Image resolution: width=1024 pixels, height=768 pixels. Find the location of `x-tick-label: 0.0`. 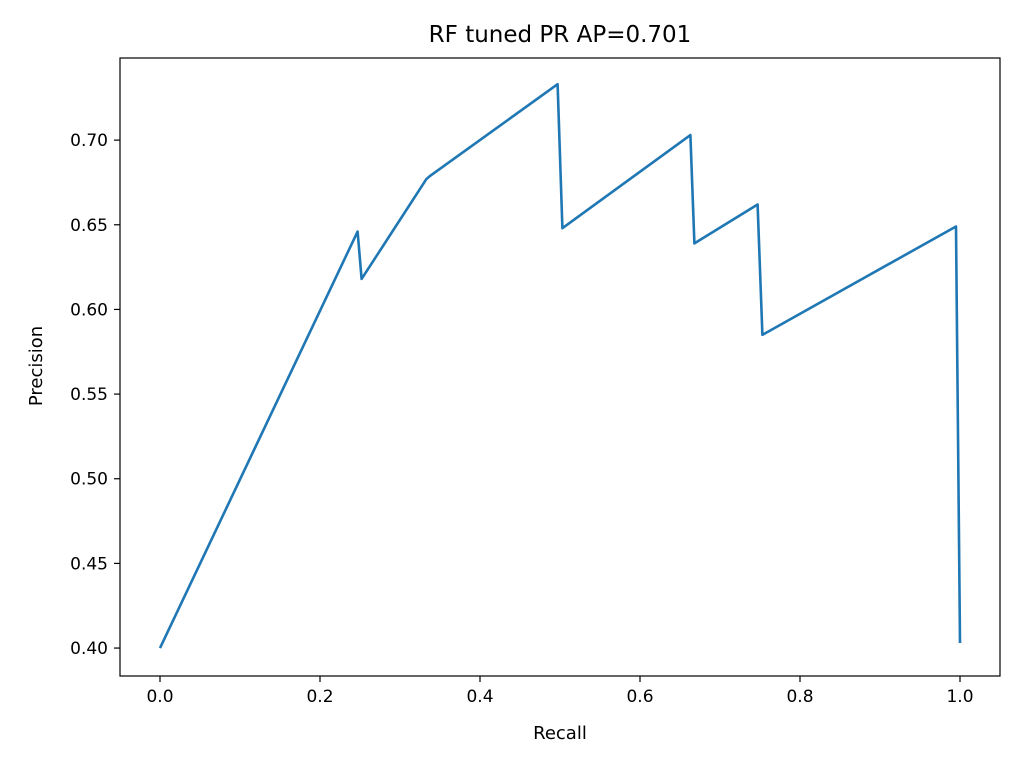

x-tick-label: 0.0 is located at coordinates (159, 697).